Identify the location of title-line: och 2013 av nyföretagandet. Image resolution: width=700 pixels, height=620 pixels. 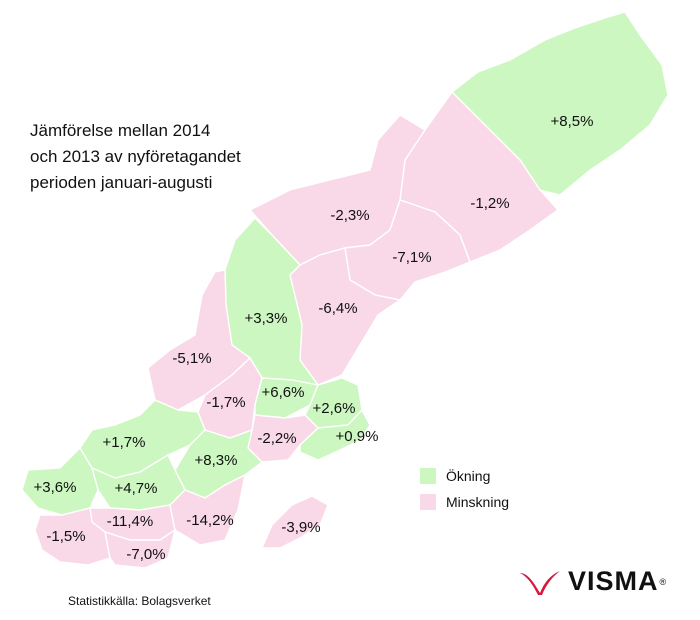
(135, 156).